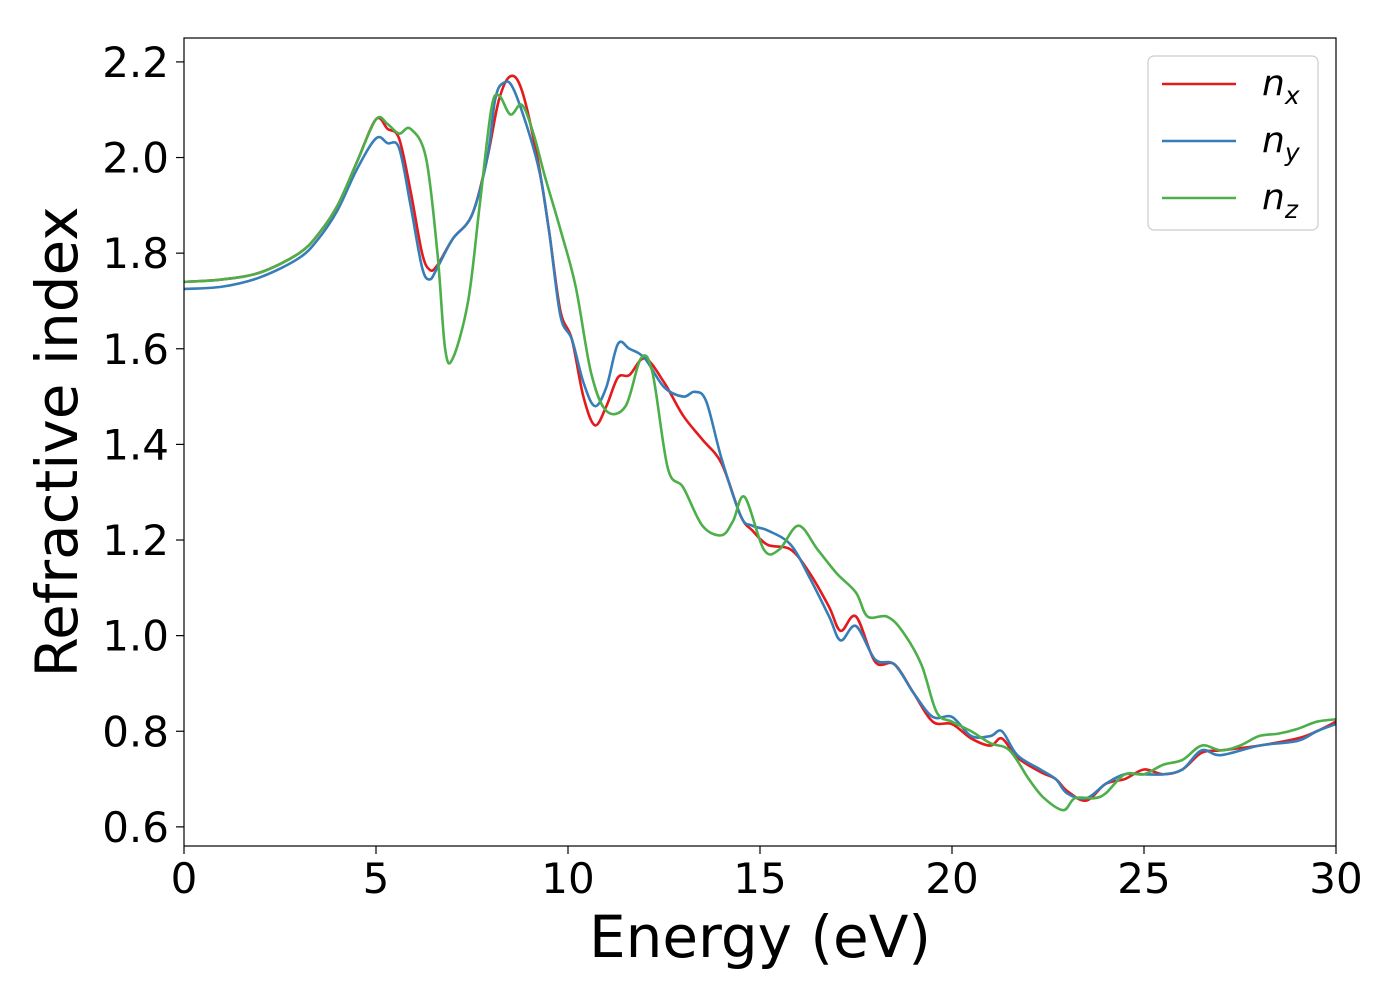 The image size is (1400, 1000). What do you see at coordinates (1281, 86) in the screenshot?
I see `legend-entry-nx: nx` at bounding box center [1281, 86].